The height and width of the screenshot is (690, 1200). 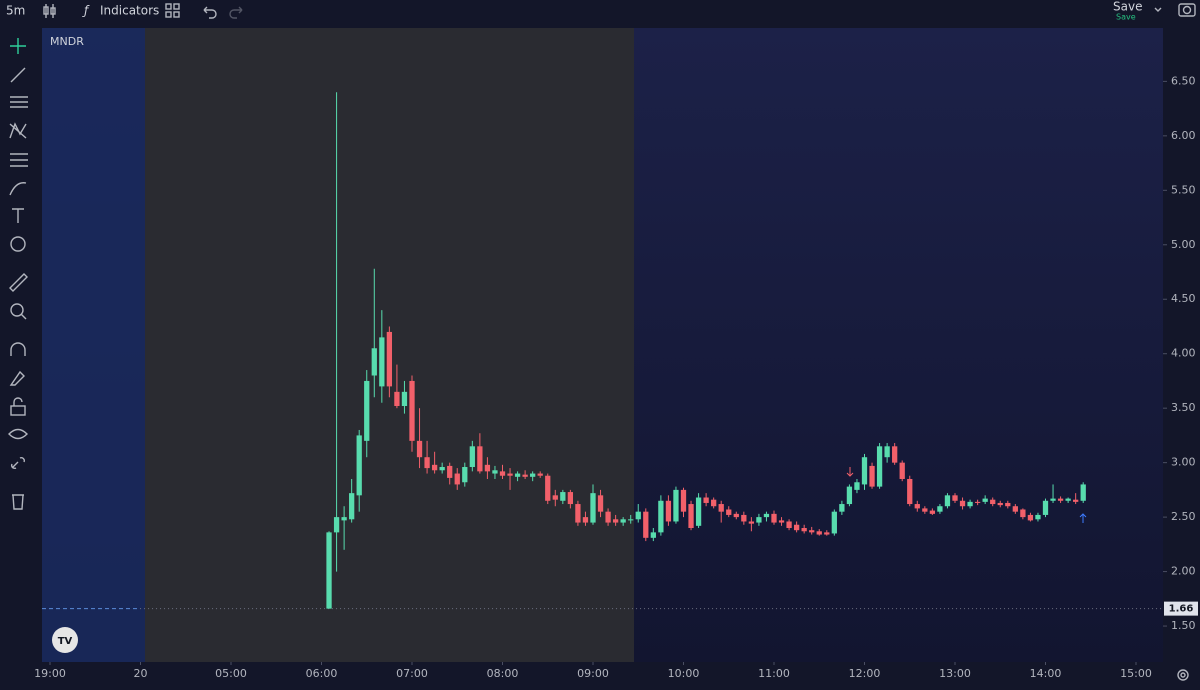 What do you see at coordinates (322, 673) in the screenshot?
I see `x-tick-label: 06:00` at bounding box center [322, 673].